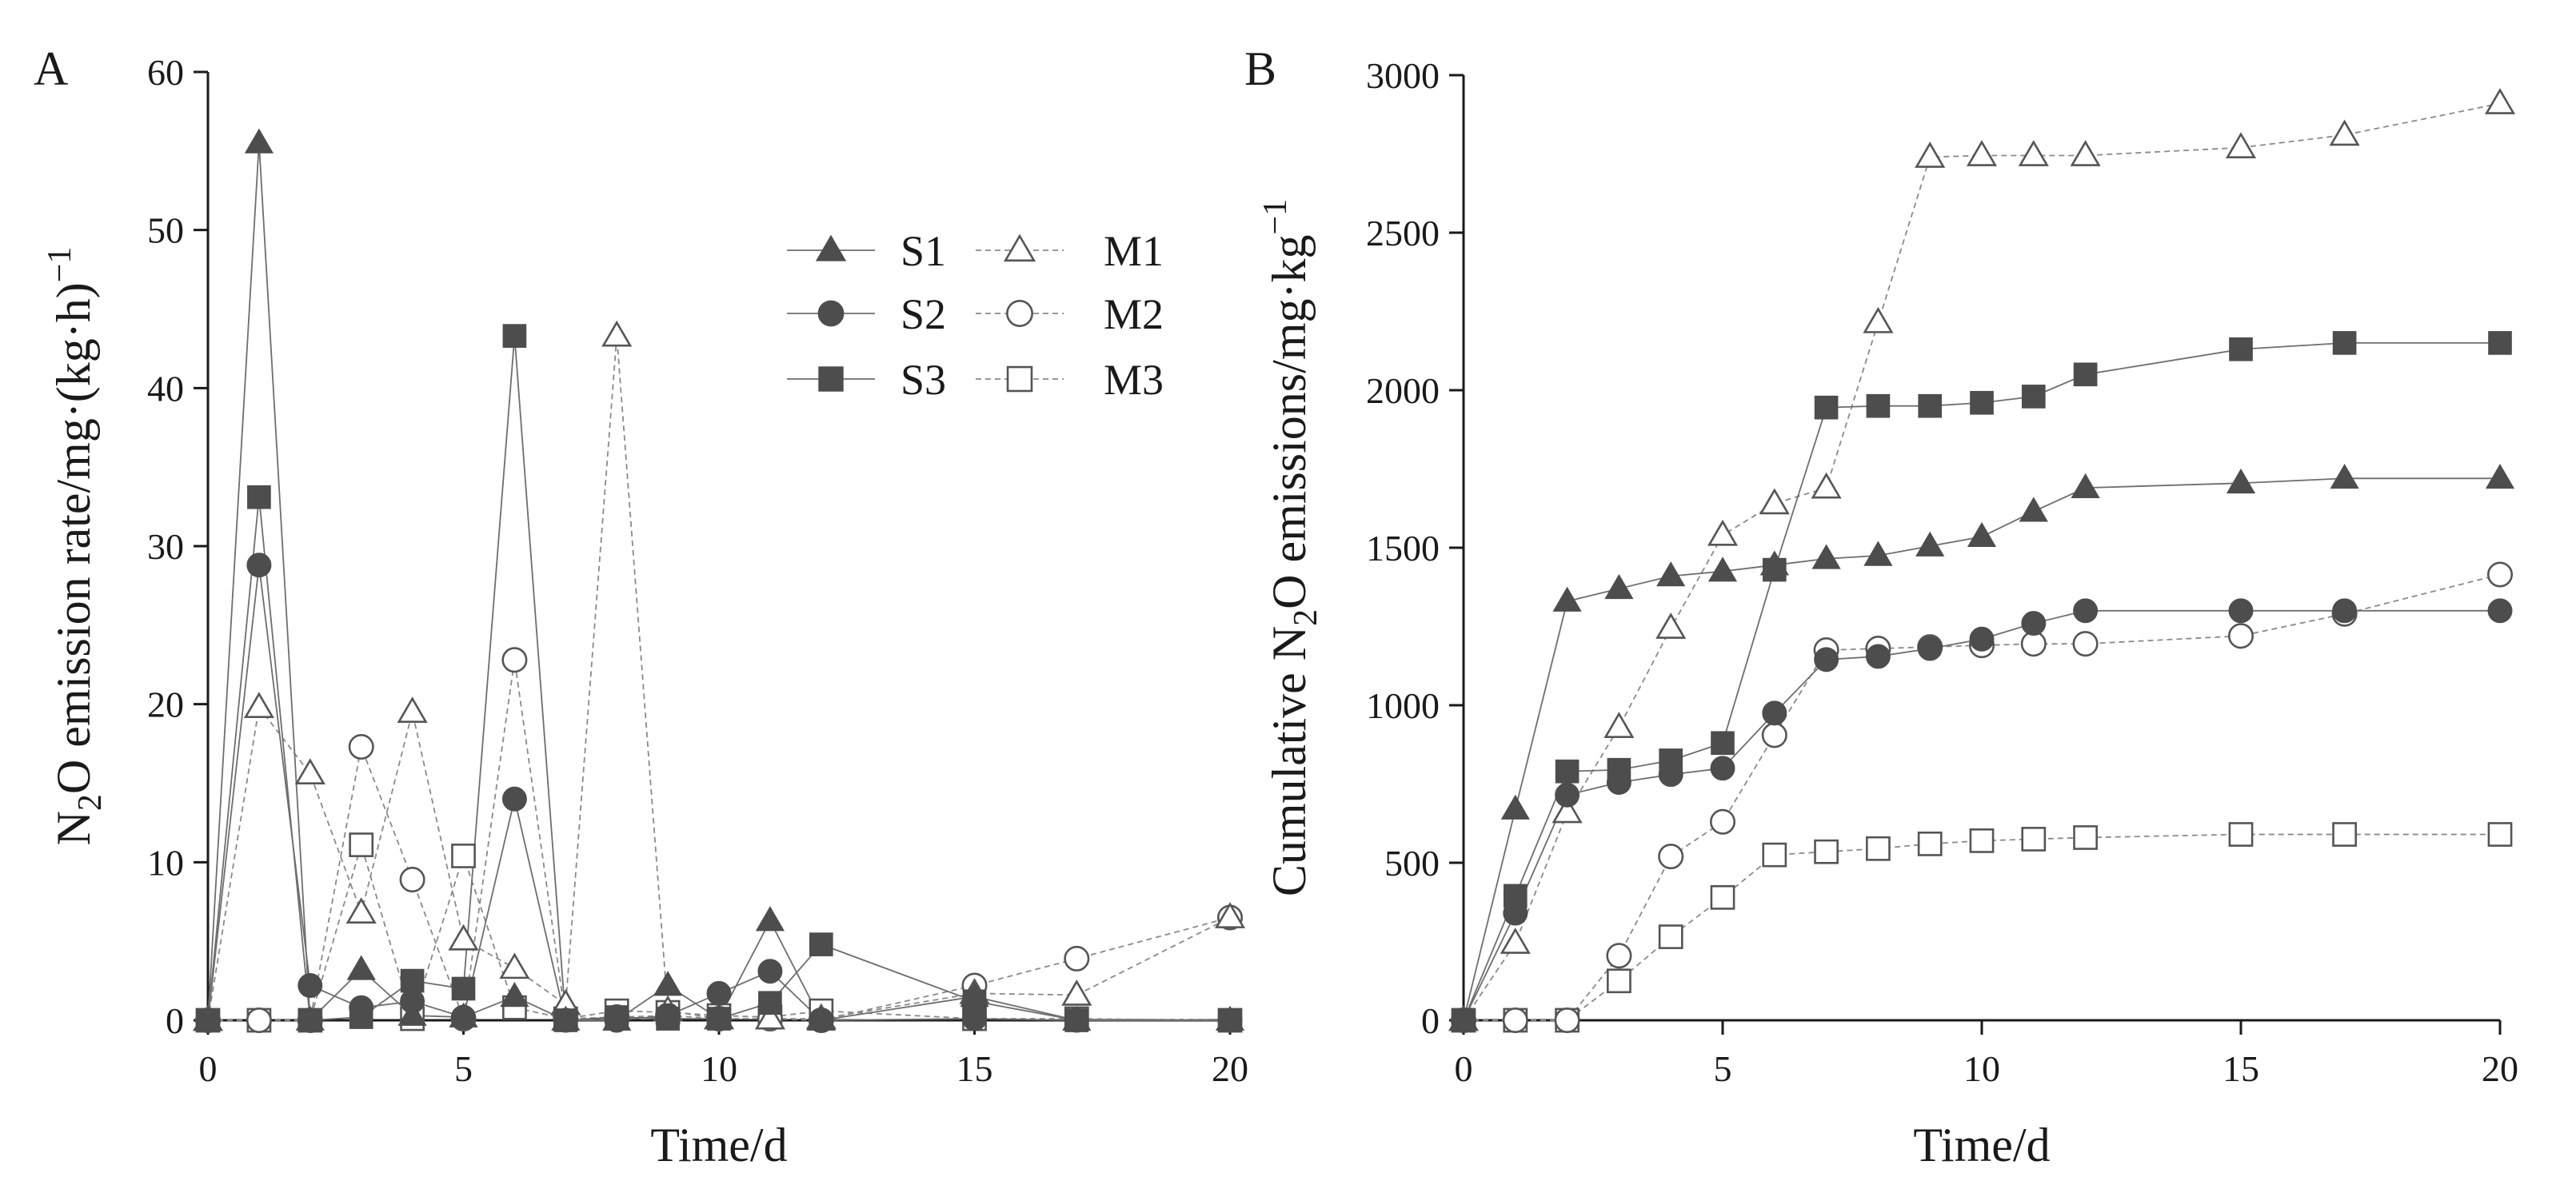 Image resolution: width=2576 pixels, height=1193 pixels. I want to click on legend-marker-s2, so click(831, 314).